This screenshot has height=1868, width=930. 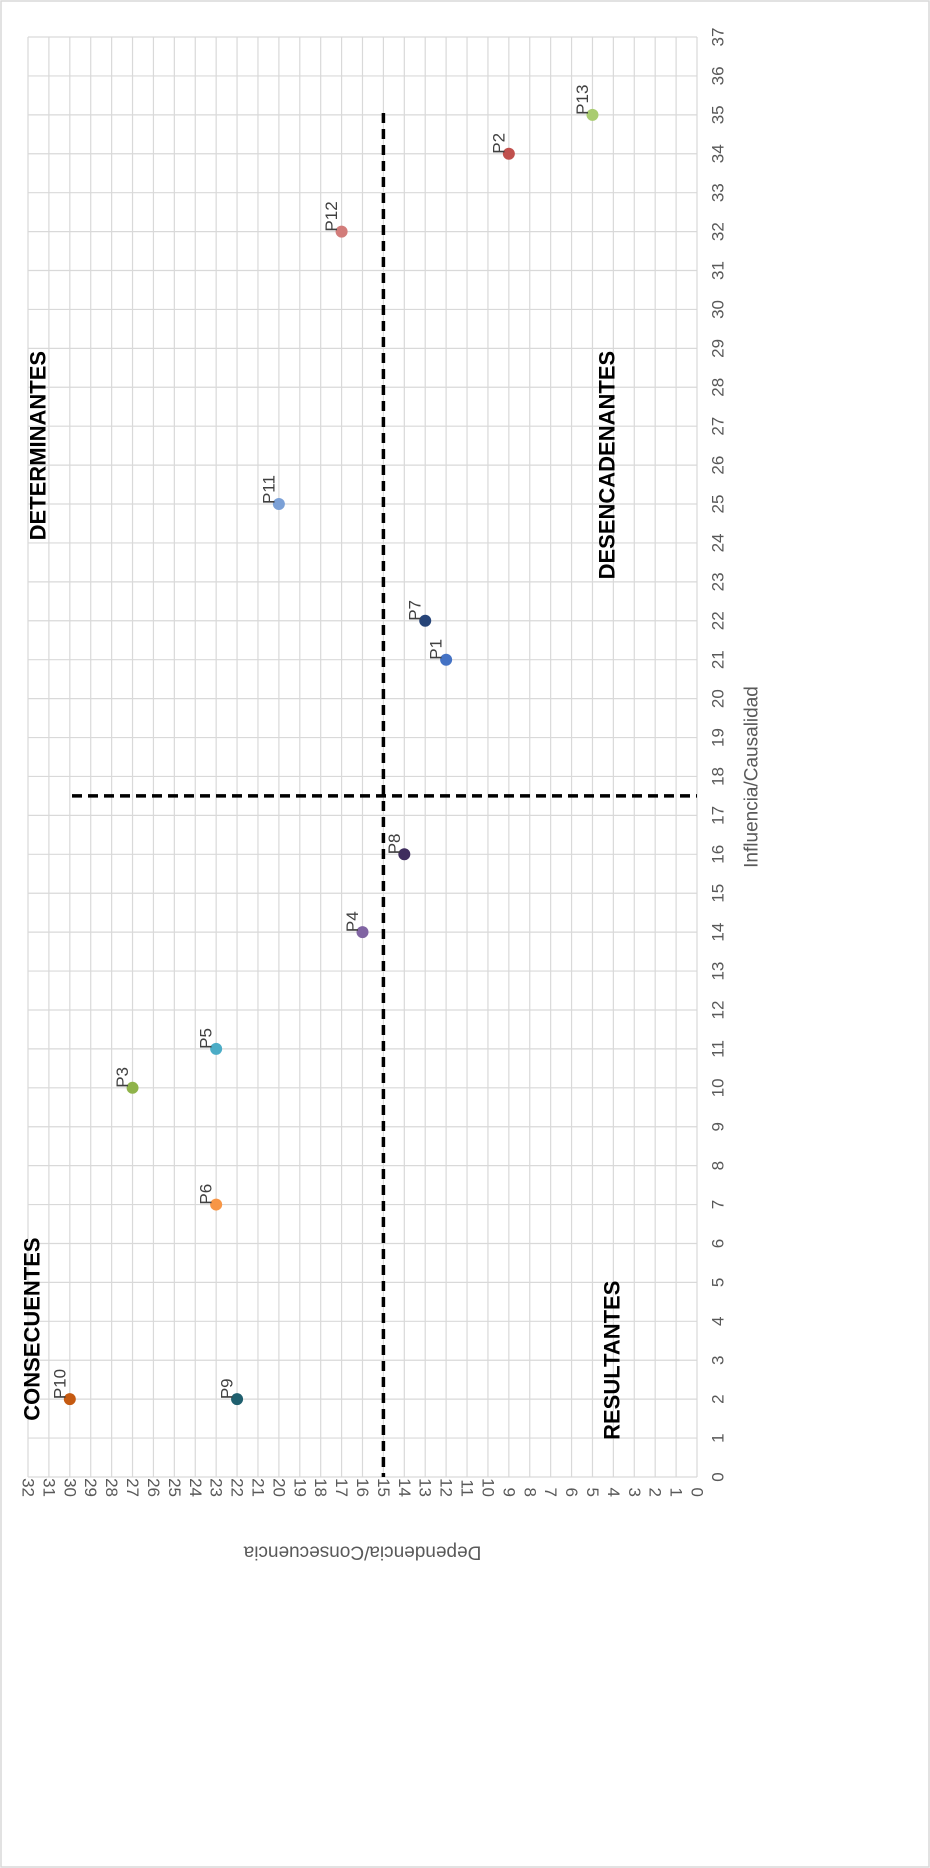 What do you see at coordinates (122, 1077) in the screenshot?
I see `point-label-p3: P3` at bounding box center [122, 1077].